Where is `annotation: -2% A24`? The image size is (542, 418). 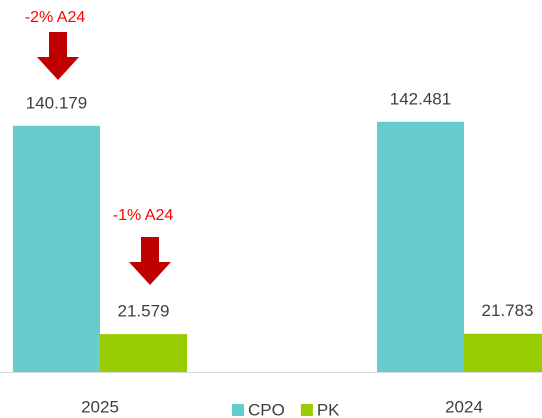
annotation: -2% A24 is located at coordinates (55, 17).